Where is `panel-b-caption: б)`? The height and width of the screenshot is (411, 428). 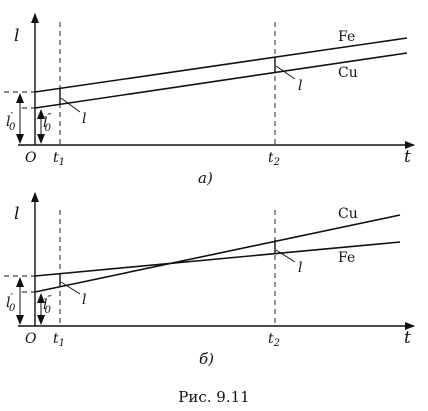
panel-b-caption: б) is located at coordinates (206, 359).